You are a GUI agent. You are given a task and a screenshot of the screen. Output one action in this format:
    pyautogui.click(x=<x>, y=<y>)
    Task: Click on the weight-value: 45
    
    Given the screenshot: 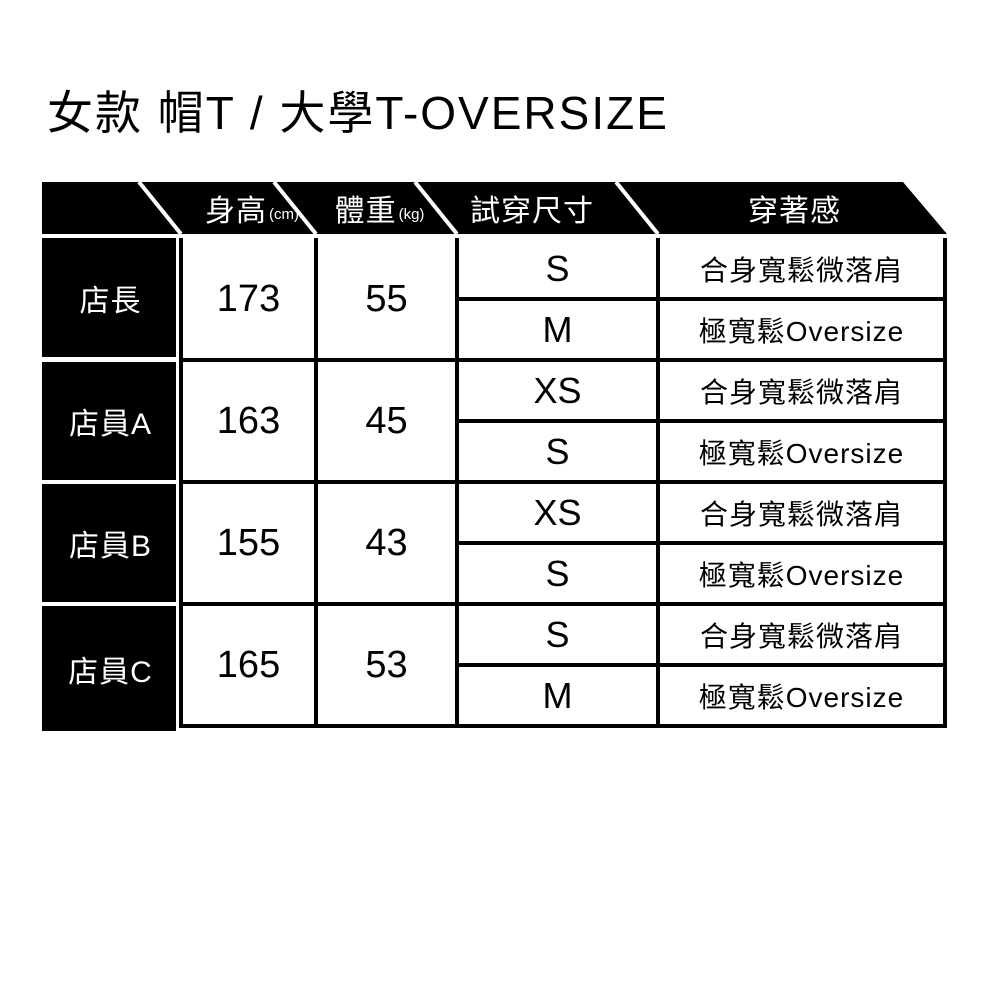 What is the action you would take?
    pyautogui.click(x=386, y=420)
    